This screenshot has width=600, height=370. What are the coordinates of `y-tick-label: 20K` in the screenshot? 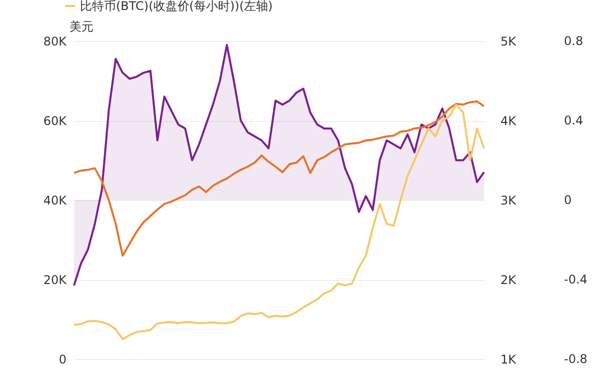 It's located at (55, 280).